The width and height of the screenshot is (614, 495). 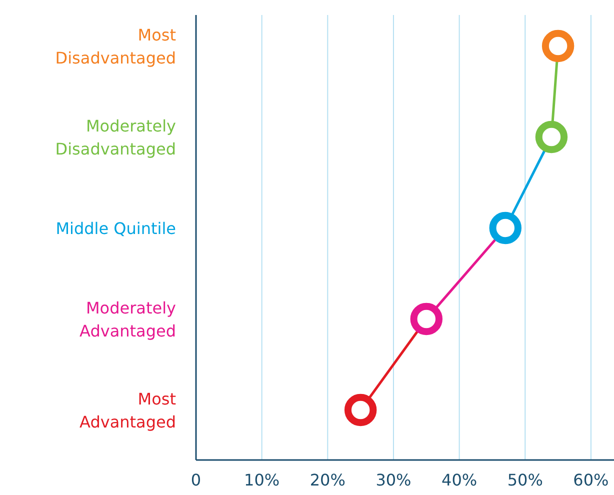 What do you see at coordinates (328, 480) in the screenshot?
I see `x-tick-label: 20%` at bounding box center [328, 480].